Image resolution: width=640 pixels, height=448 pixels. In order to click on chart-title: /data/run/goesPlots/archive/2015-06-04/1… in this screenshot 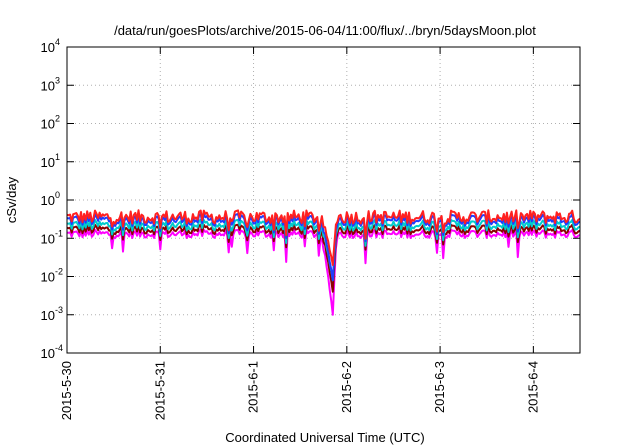, I will do `click(325, 30)`.